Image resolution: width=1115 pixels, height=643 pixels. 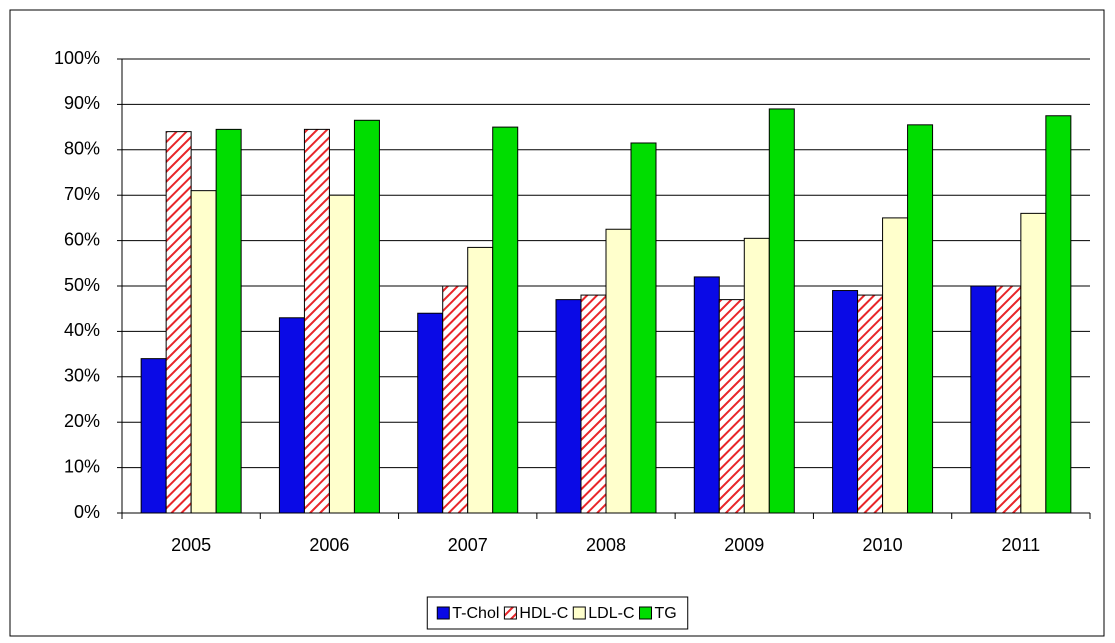 What do you see at coordinates (606, 545) in the screenshot?
I see `x-tick-label: 2008` at bounding box center [606, 545].